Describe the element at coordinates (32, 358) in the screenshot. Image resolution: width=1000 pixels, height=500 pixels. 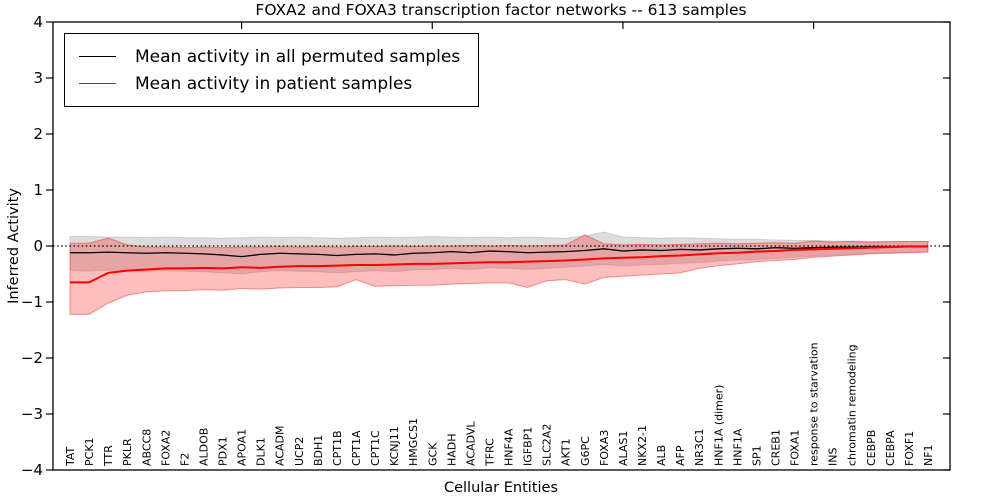
I see `y-tick-label: −2` at that location.